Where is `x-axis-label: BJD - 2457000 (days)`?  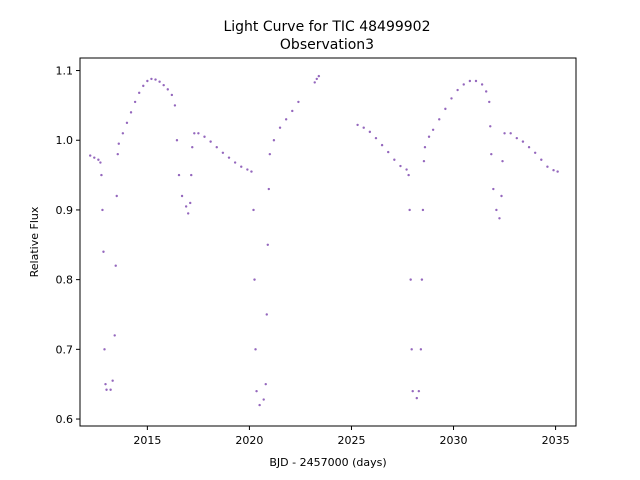 x-axis-label: BJD - 2457000 (days) is located at coordinates (327, 462).